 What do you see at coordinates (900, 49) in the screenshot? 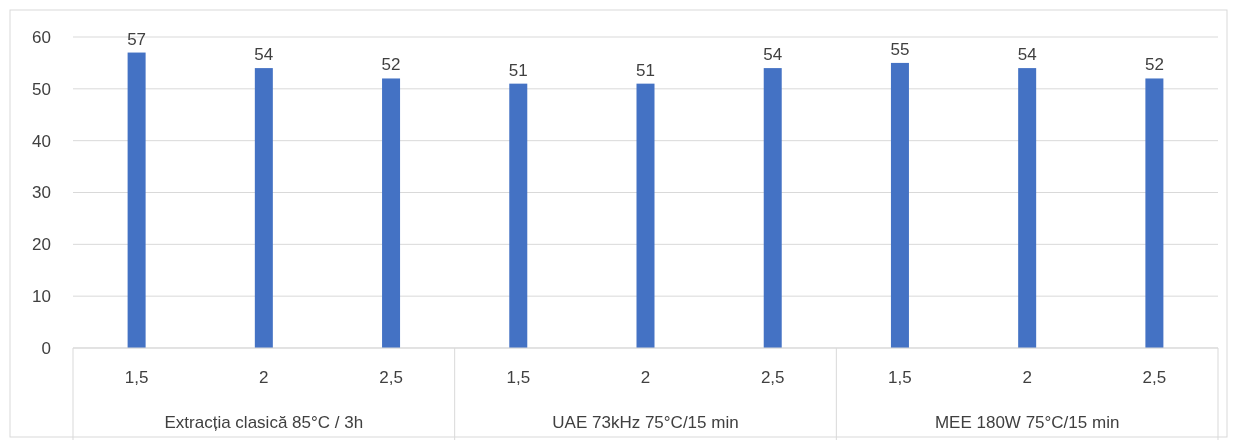
I see `data-label: 55` at bounding box center [900, 49].